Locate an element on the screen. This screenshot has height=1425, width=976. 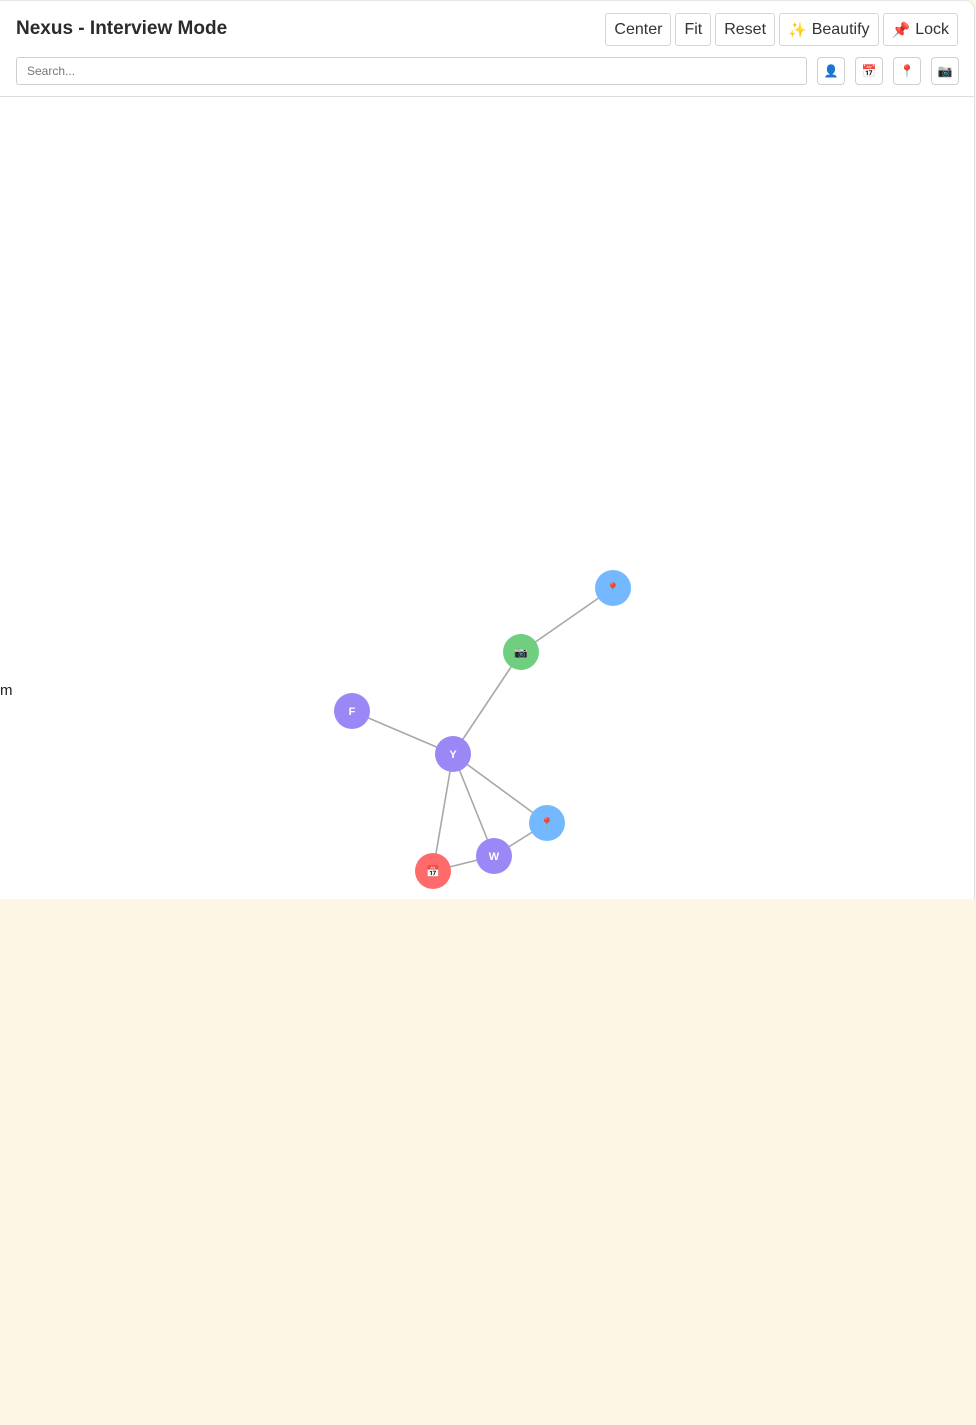
graph-svg: 📍 📷 F Y 📍 W 📅 is located at coordinates (482, 729).